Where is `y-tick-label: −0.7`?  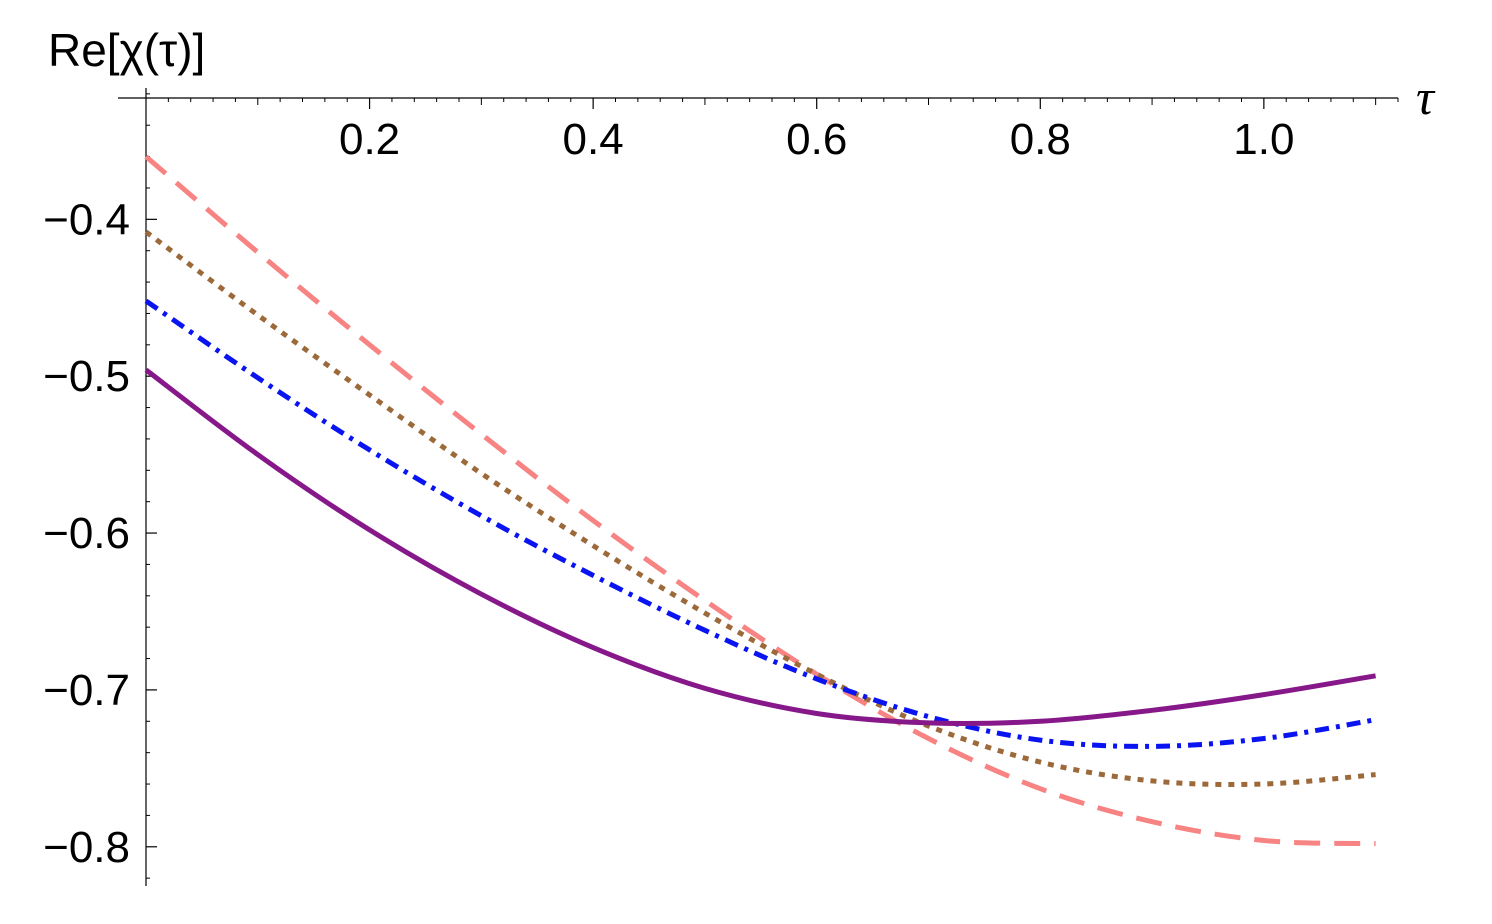 y-tick-label: −0.7 is located at coordinates (86, 690).